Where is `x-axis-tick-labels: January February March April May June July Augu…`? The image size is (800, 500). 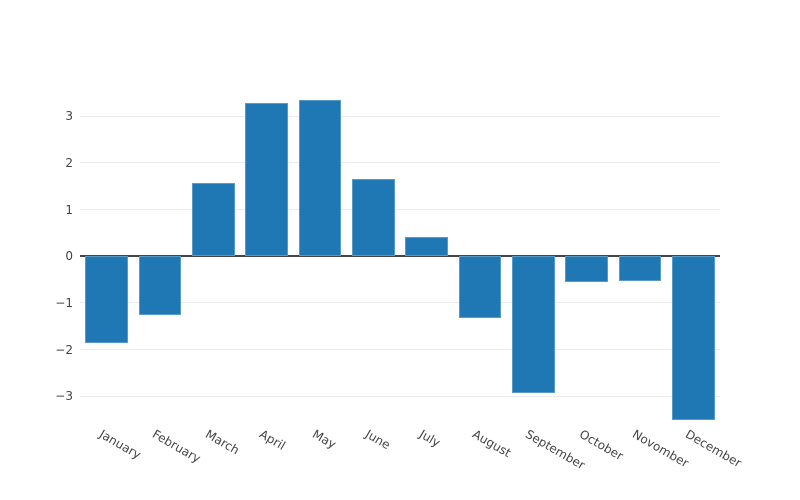 x-axis-tick-labels: January February March April May June July Augu… is located at coordinates (412, 460).